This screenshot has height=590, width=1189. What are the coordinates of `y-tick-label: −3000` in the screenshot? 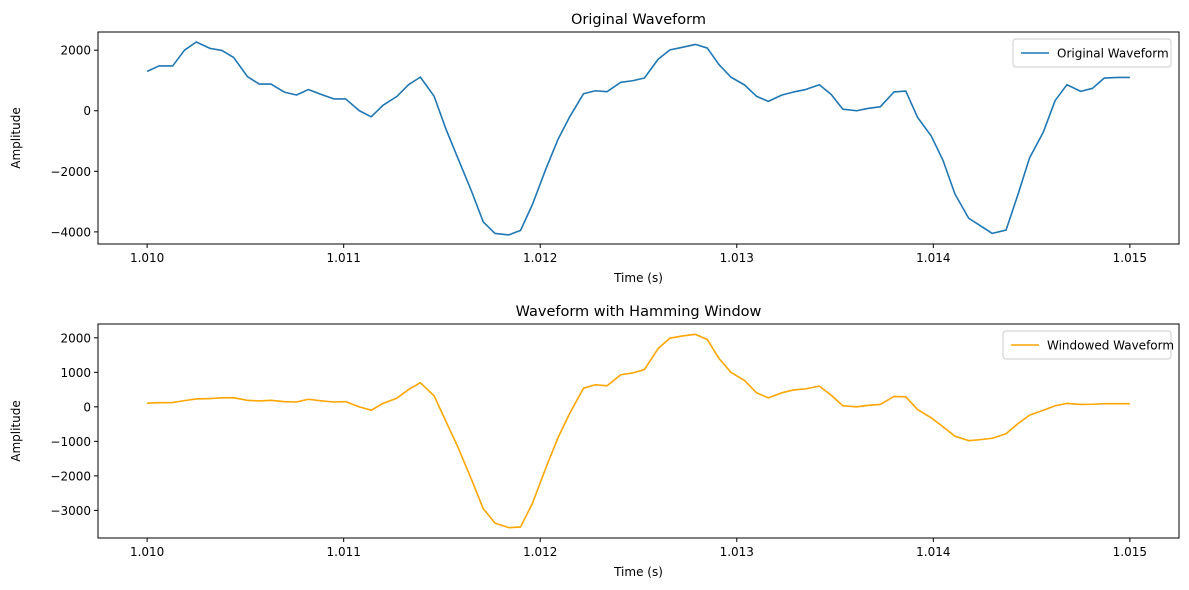 It's located at (70, 511).